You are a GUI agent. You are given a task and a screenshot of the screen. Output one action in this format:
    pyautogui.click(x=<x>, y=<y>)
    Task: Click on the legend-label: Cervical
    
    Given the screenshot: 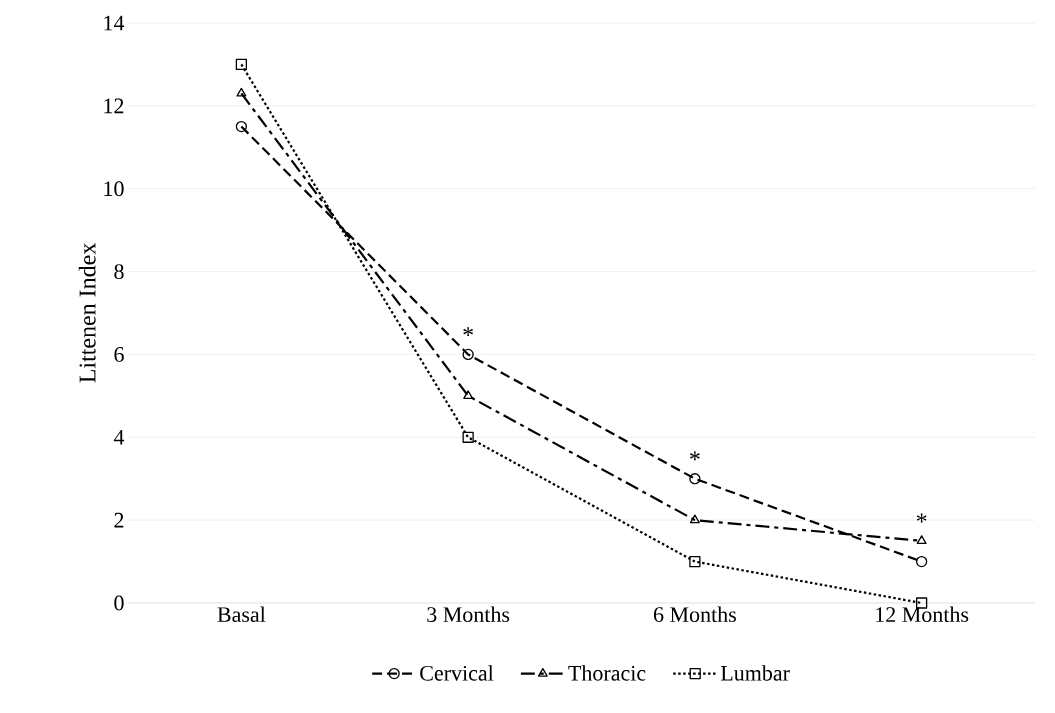 What is the action you would take?
    pyautogui.click(x=457, y=673)
    